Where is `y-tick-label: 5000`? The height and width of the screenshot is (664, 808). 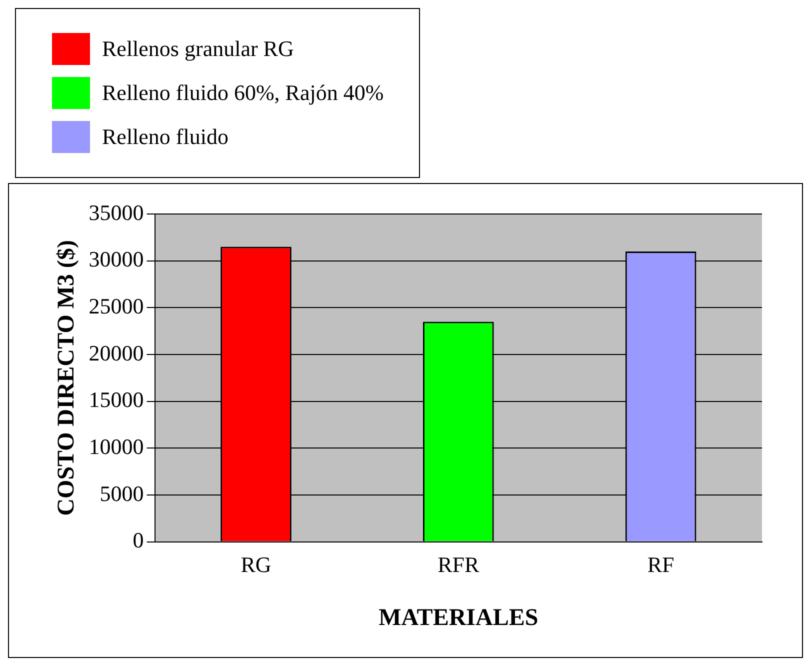 y-tick-label: 5000 is located at coordinates (122, 493).